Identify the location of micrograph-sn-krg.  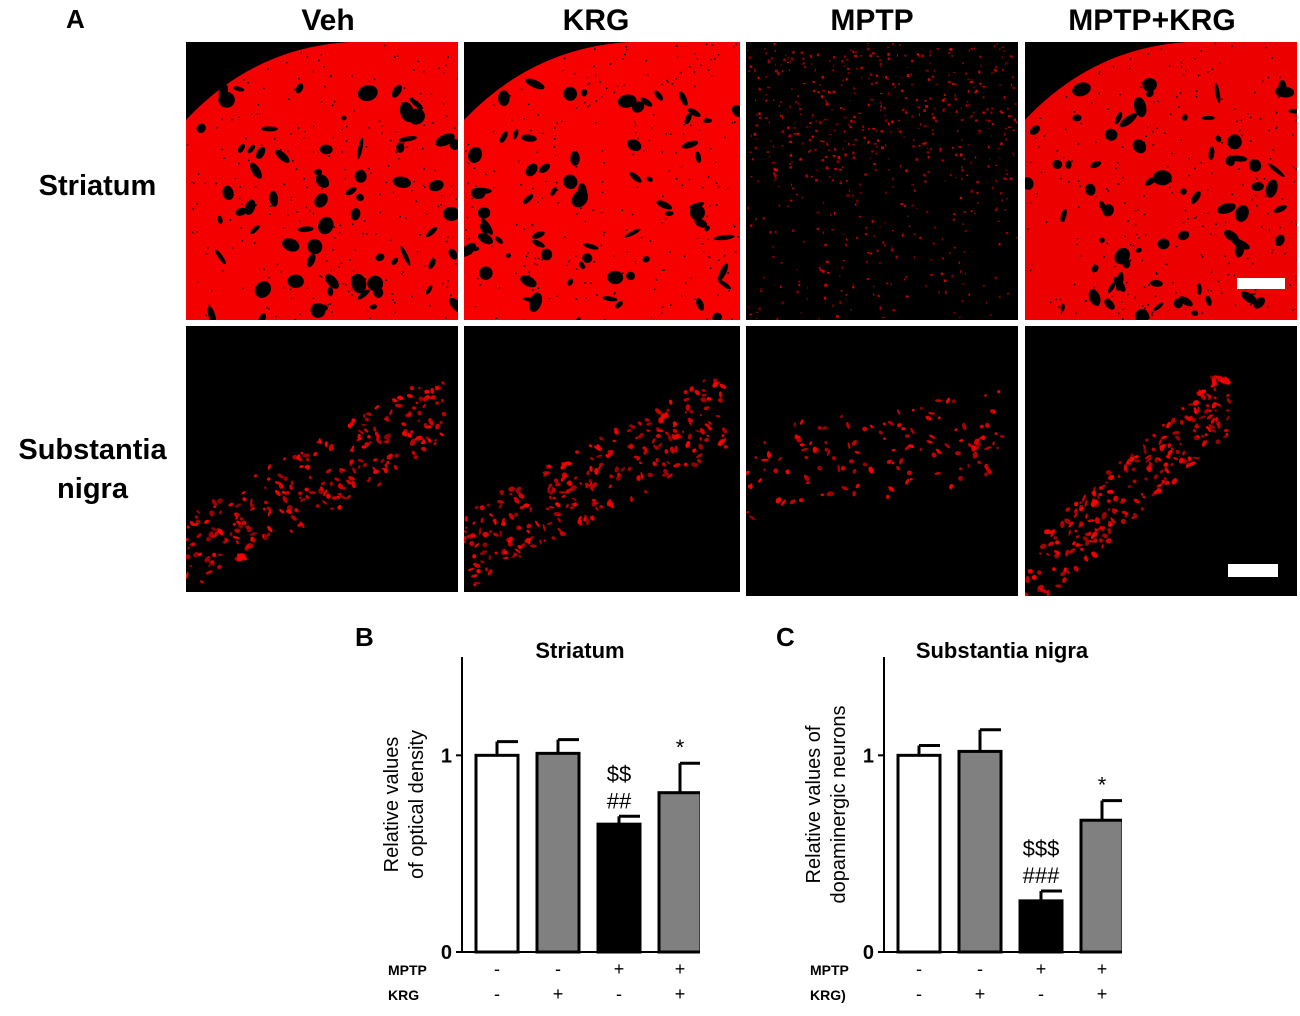
(602, 459).